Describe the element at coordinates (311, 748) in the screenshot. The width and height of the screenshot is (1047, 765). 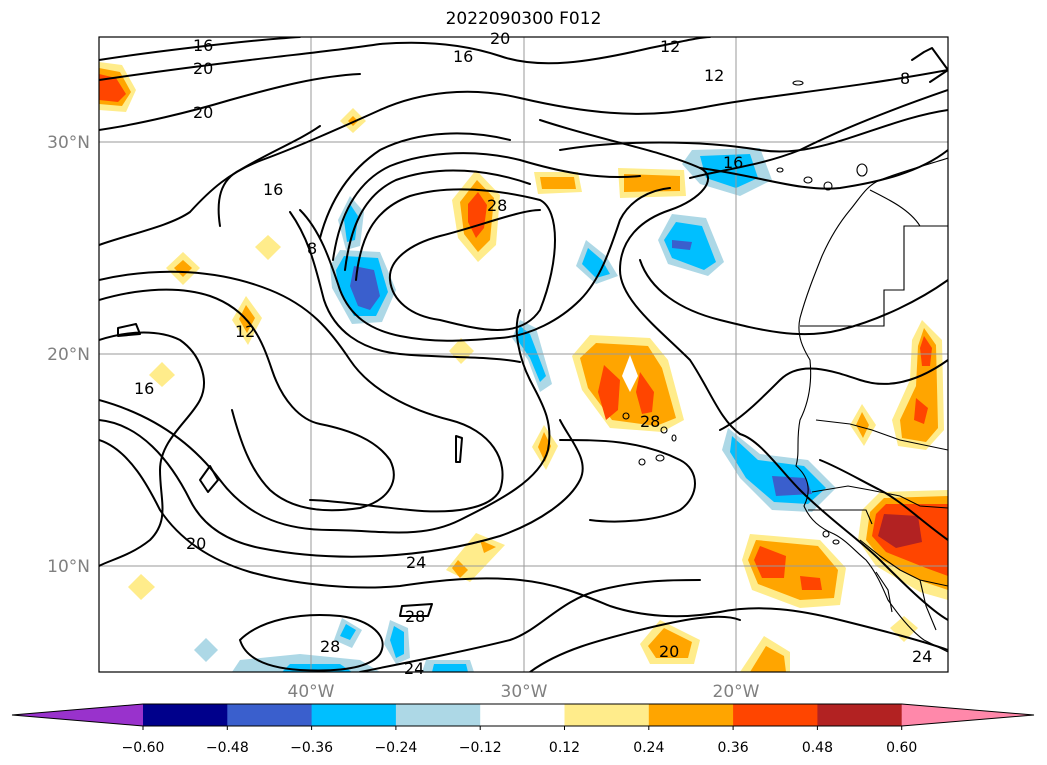
I see `colorbar-tick-label: −0.36` at that location.